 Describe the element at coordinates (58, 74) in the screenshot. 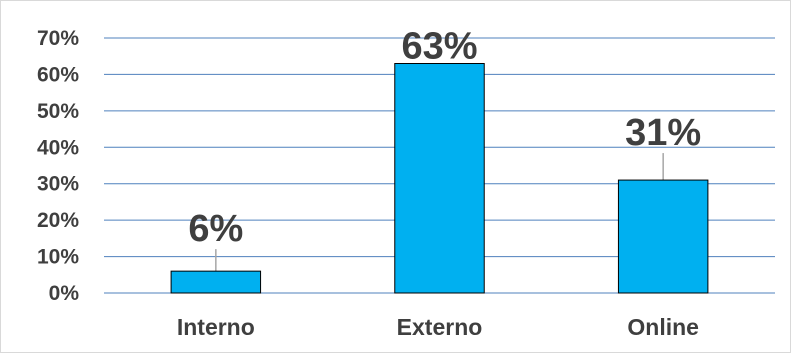

I see `y-tick-label: 60%` at that location.